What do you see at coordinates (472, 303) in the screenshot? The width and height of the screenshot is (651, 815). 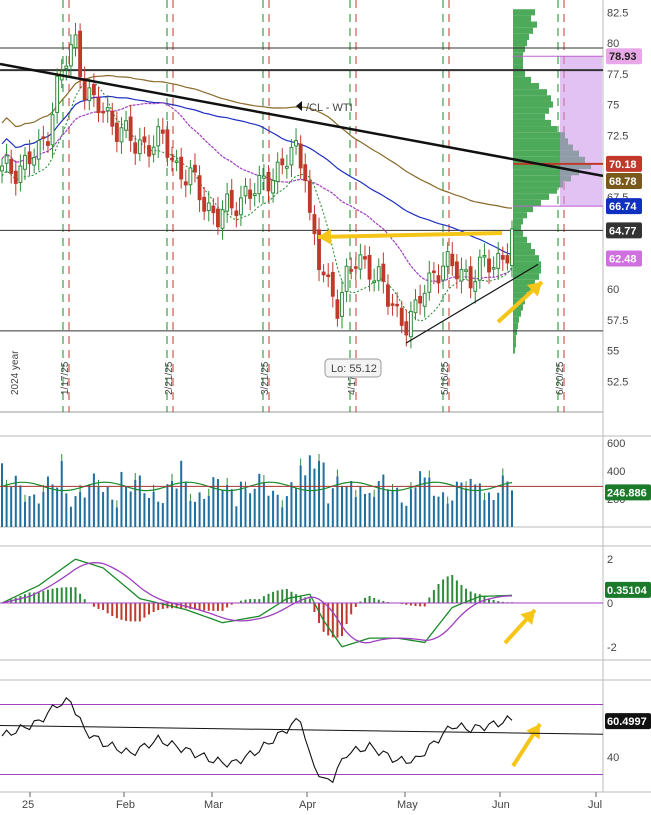 I see `rising-support-line` at bounding box center [472, 303].